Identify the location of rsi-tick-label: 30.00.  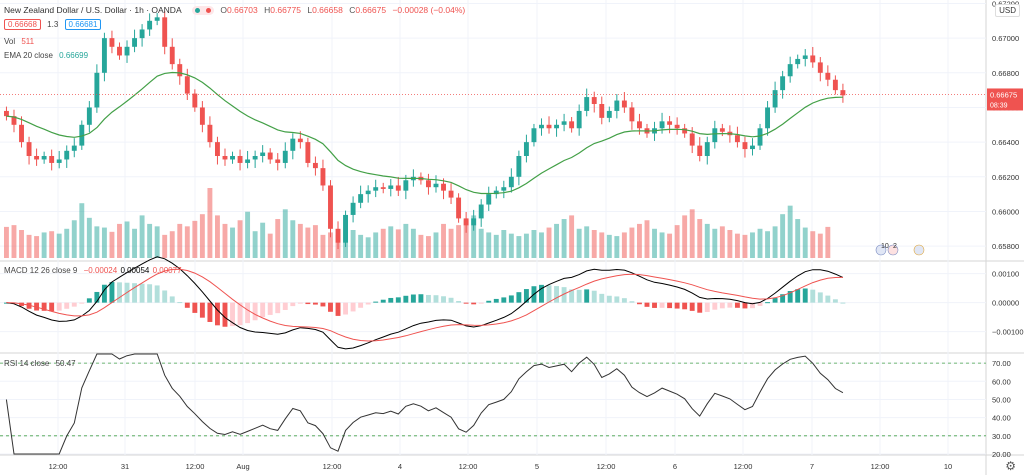
(1001, 436).